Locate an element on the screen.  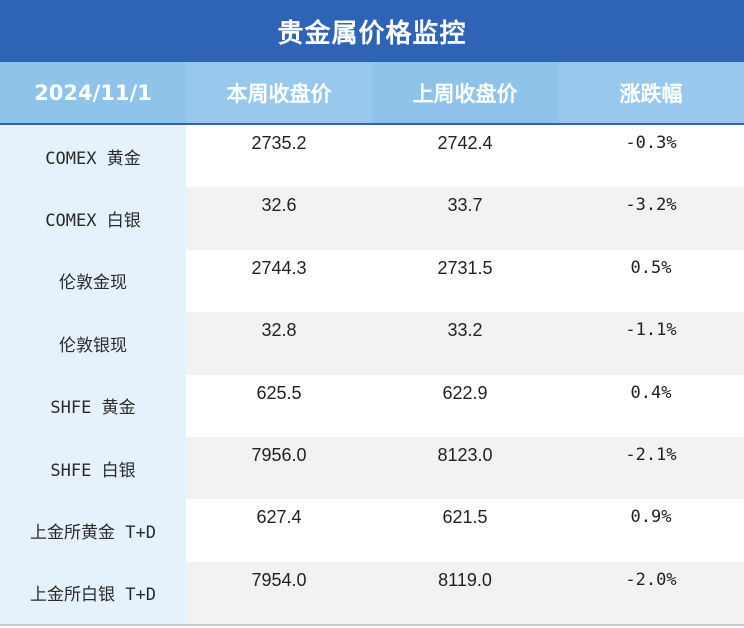
row-name: SHFE 黄金 is located at coordinates (93, 405).